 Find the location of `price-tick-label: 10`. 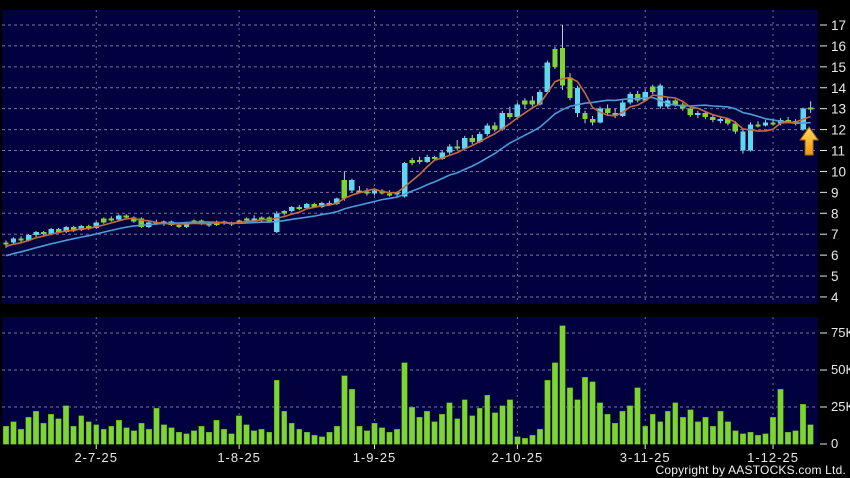

price-tick-label: 10 is located at coordinates (838, 171).